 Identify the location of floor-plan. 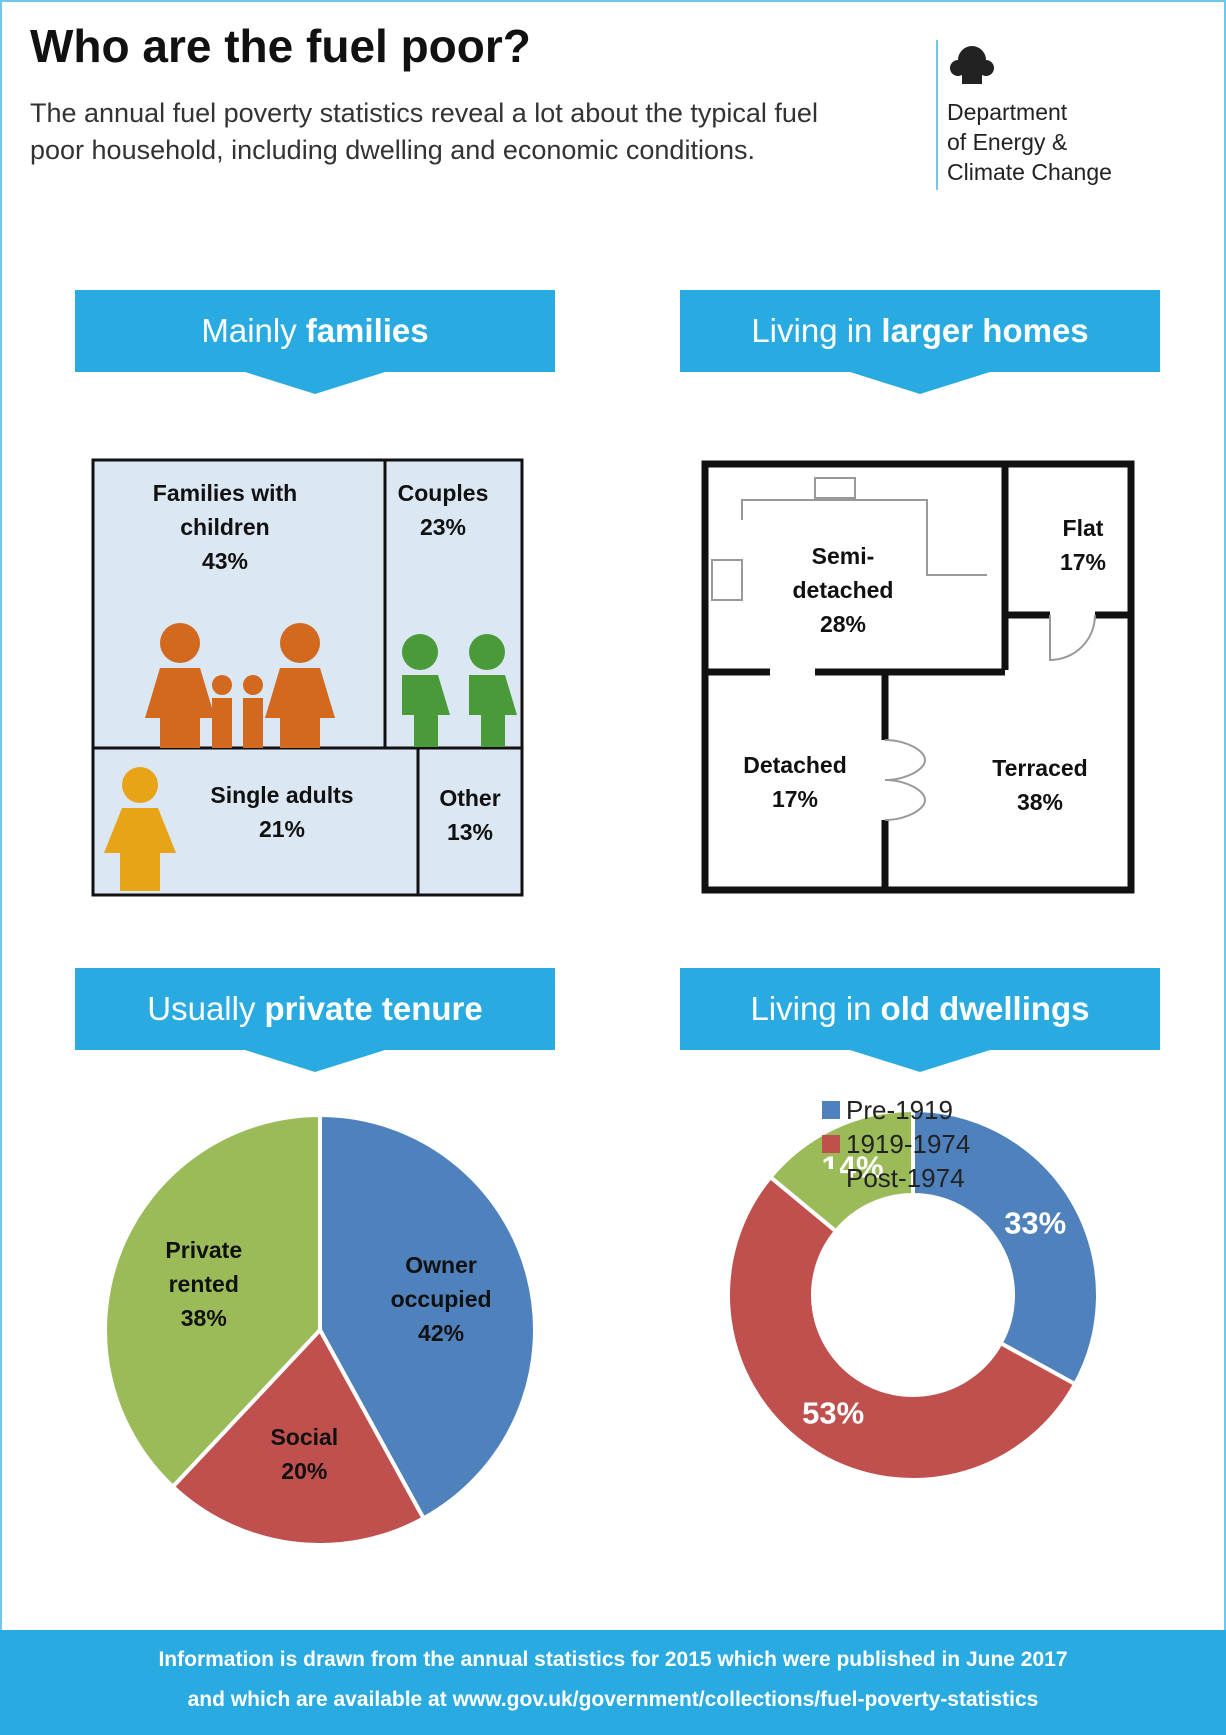
(918, 677).